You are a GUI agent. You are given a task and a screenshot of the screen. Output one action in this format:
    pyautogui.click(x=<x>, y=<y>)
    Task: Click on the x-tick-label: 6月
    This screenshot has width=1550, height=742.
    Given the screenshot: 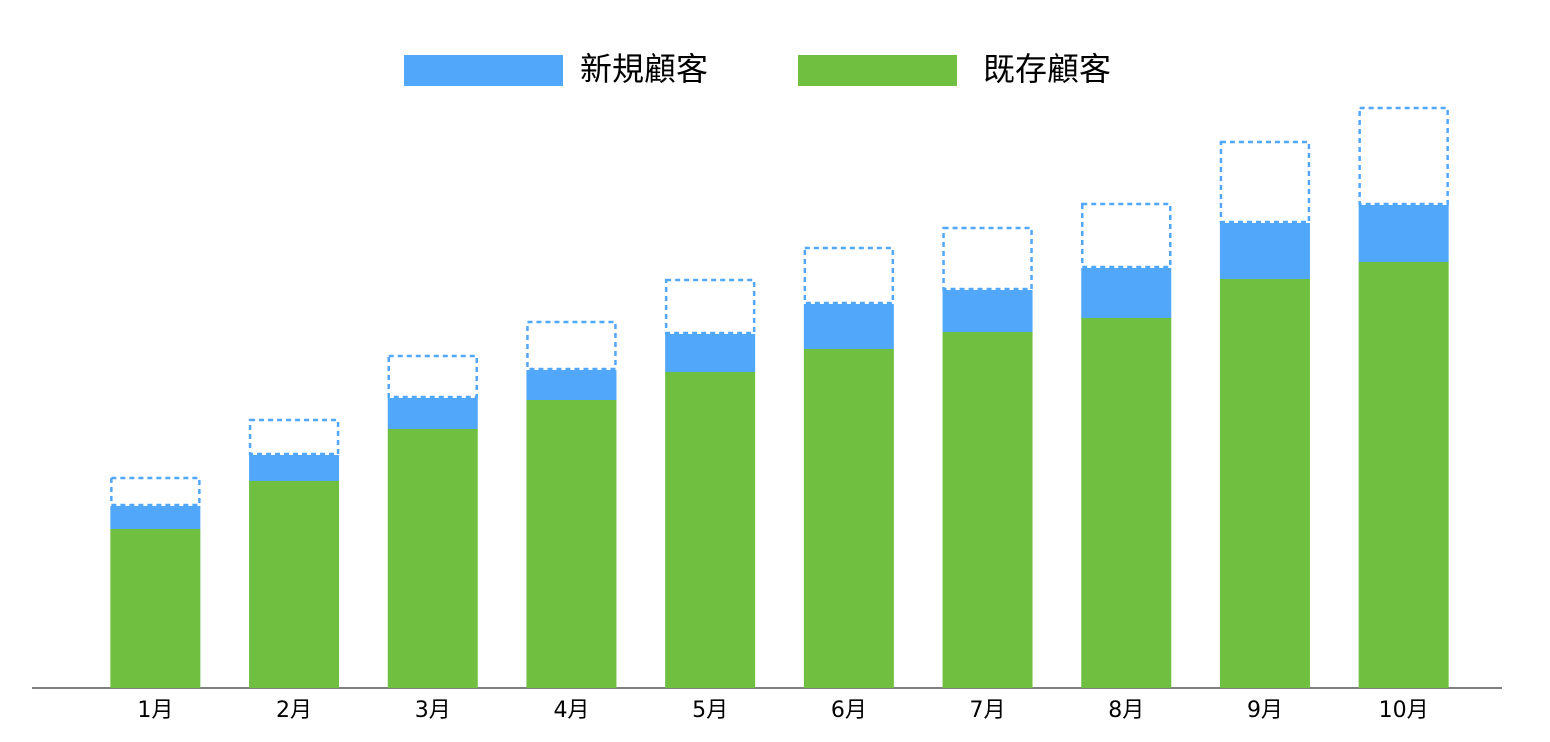 What is the action you would take?
    pyautogui.click(x=849, y=710)
    